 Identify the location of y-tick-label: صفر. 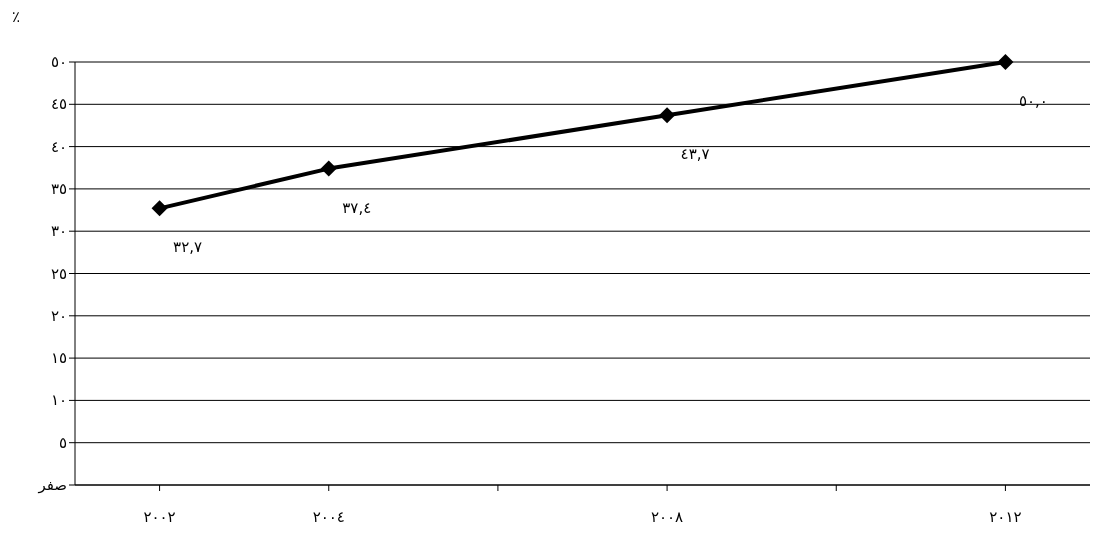
(52, 485).